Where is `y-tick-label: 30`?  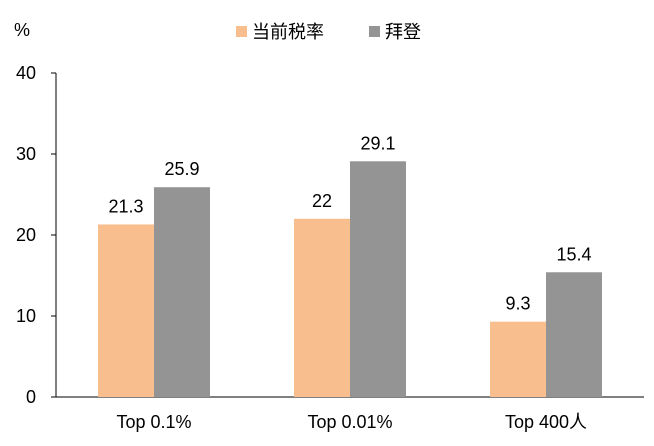 y-tick-label: 30 is located at coordinates (26, 154).